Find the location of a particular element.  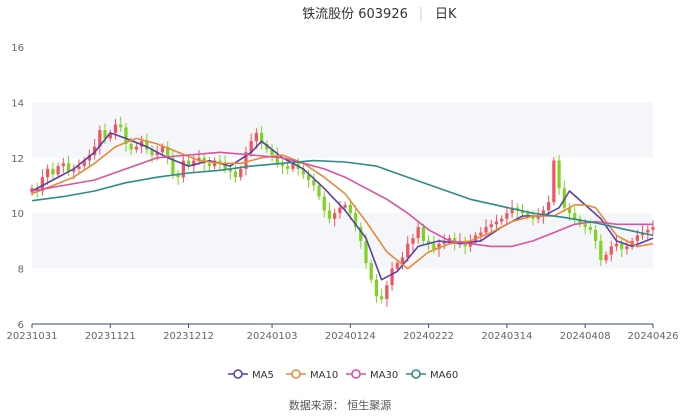

data-source: 数据来源： 恒生聚源 is located at coordinates (340, 405).